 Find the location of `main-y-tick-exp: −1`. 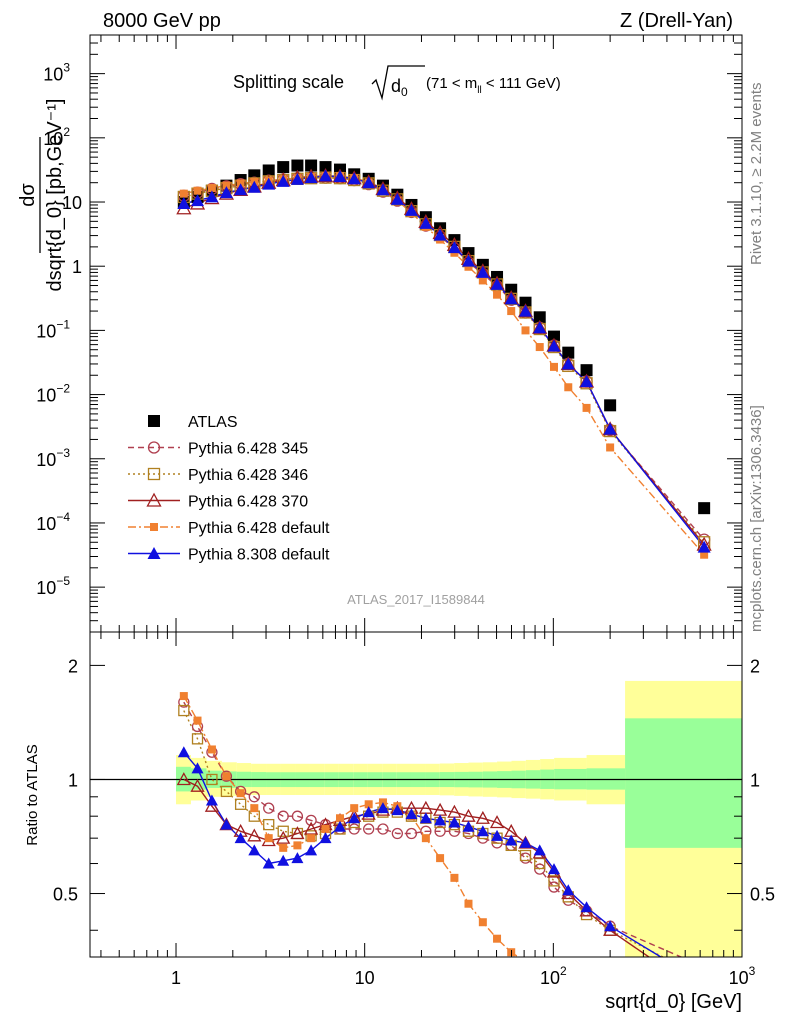

main-y-tick-exp: −1 is located at coordinates (63, 324).